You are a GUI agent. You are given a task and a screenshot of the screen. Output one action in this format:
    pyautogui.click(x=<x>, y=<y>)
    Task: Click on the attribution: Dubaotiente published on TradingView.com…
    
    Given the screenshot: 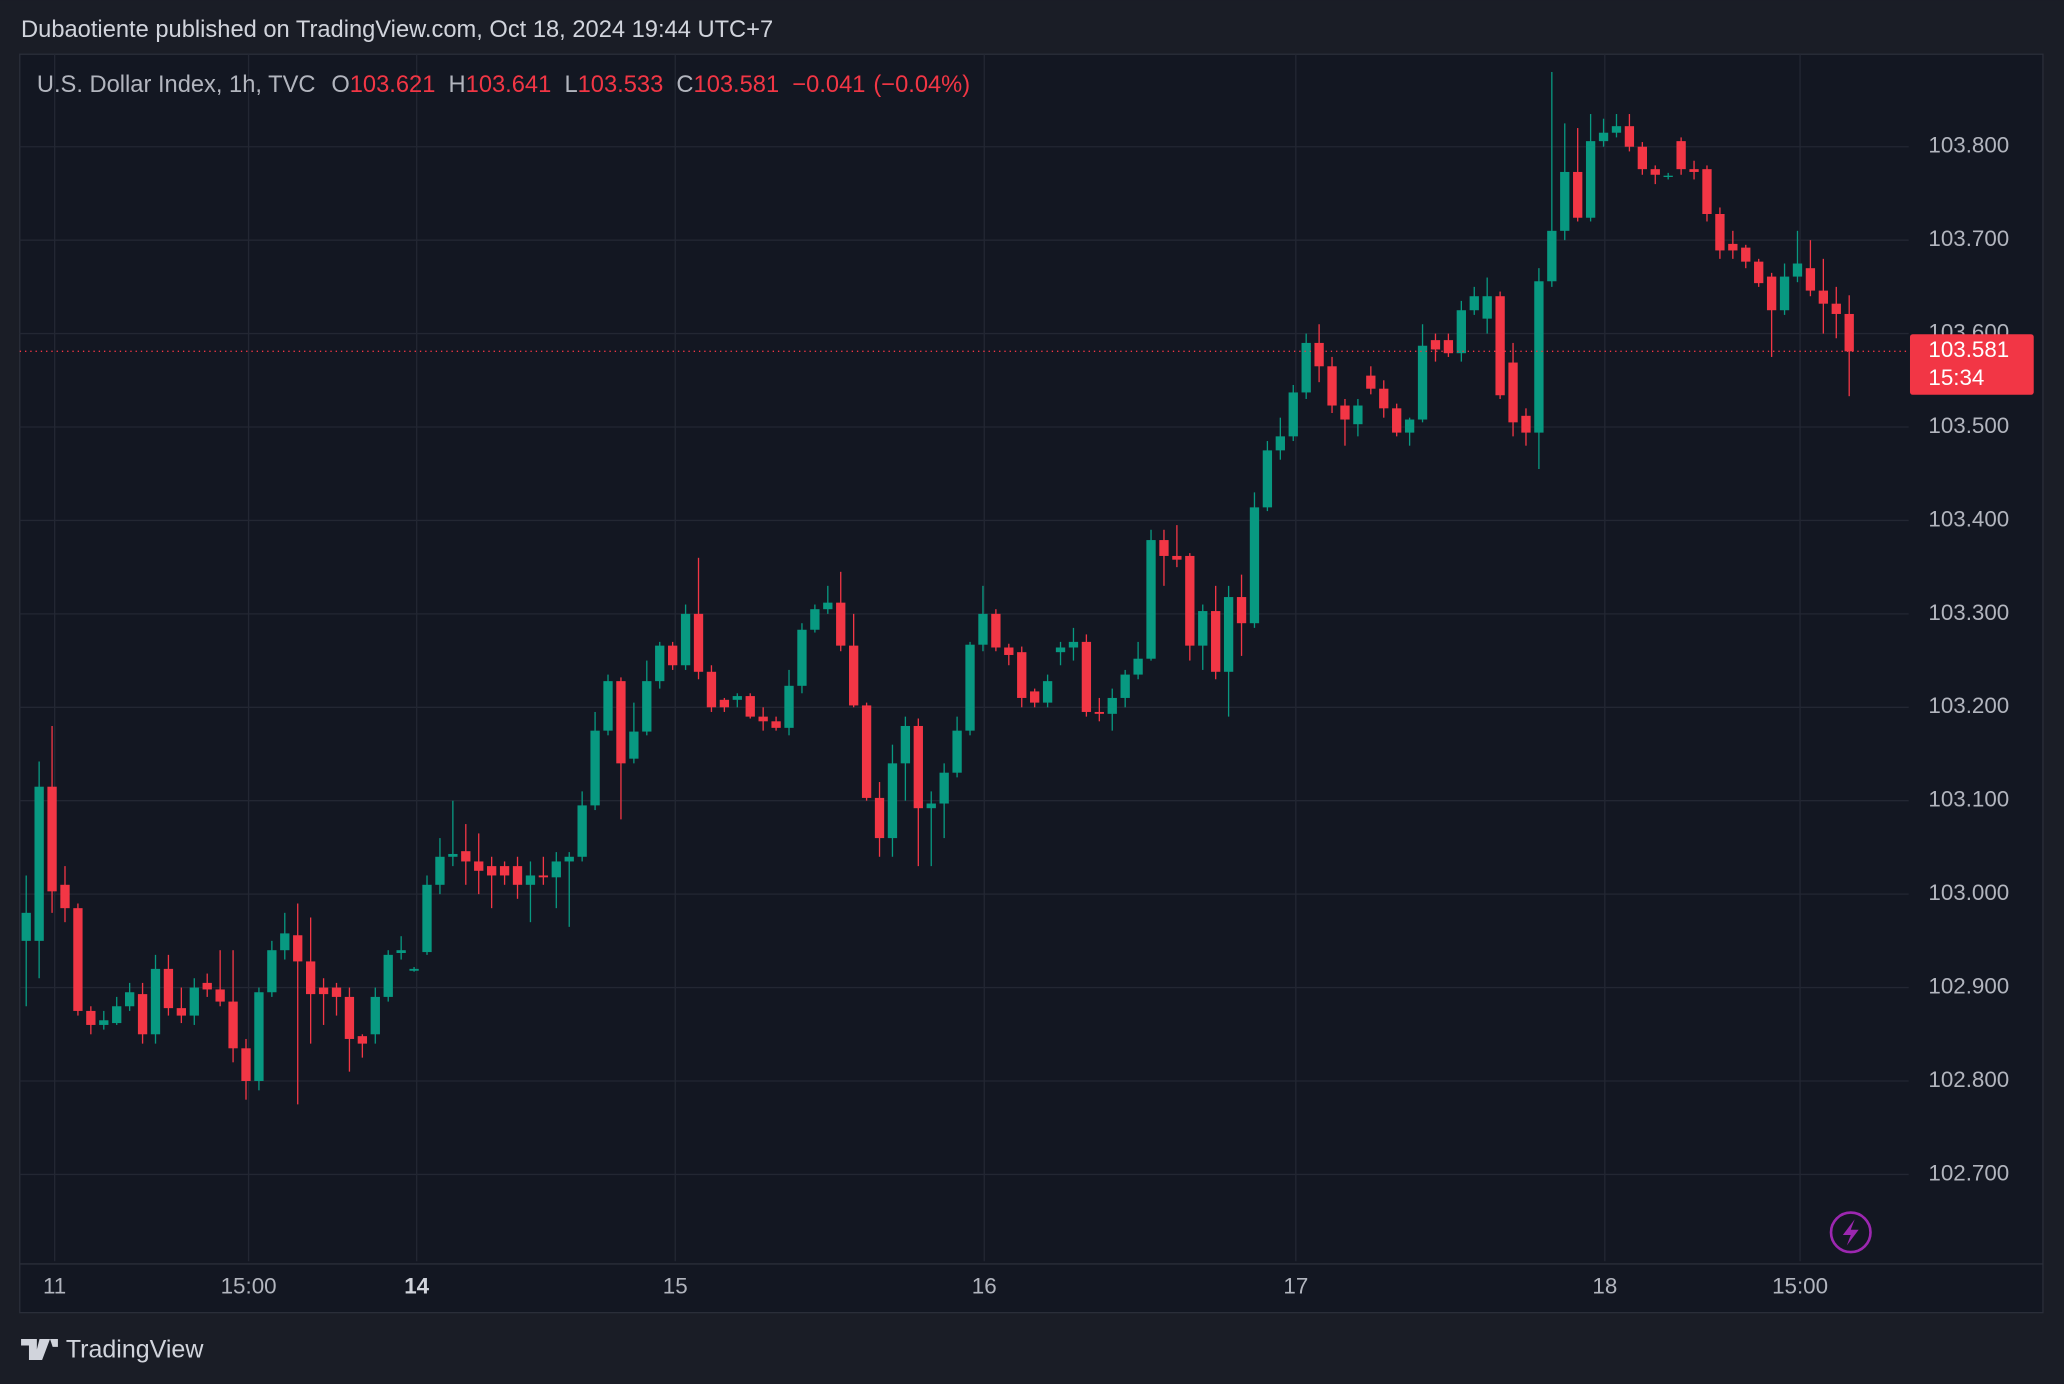 What is the action you would take?
    pyautogui.click(x=397, y=30)
    